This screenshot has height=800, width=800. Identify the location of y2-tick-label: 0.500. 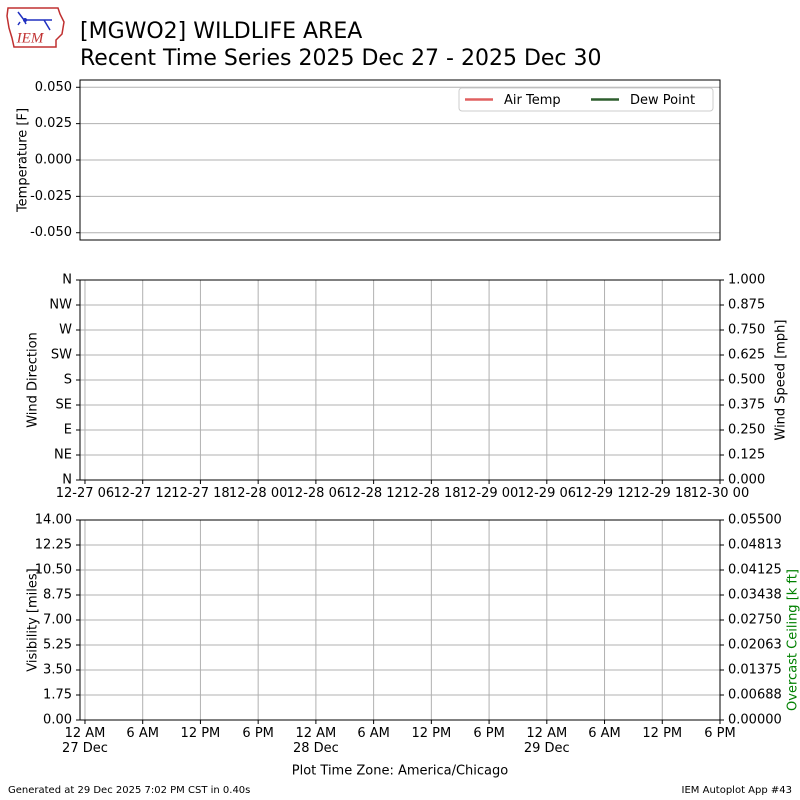
(746, 380).